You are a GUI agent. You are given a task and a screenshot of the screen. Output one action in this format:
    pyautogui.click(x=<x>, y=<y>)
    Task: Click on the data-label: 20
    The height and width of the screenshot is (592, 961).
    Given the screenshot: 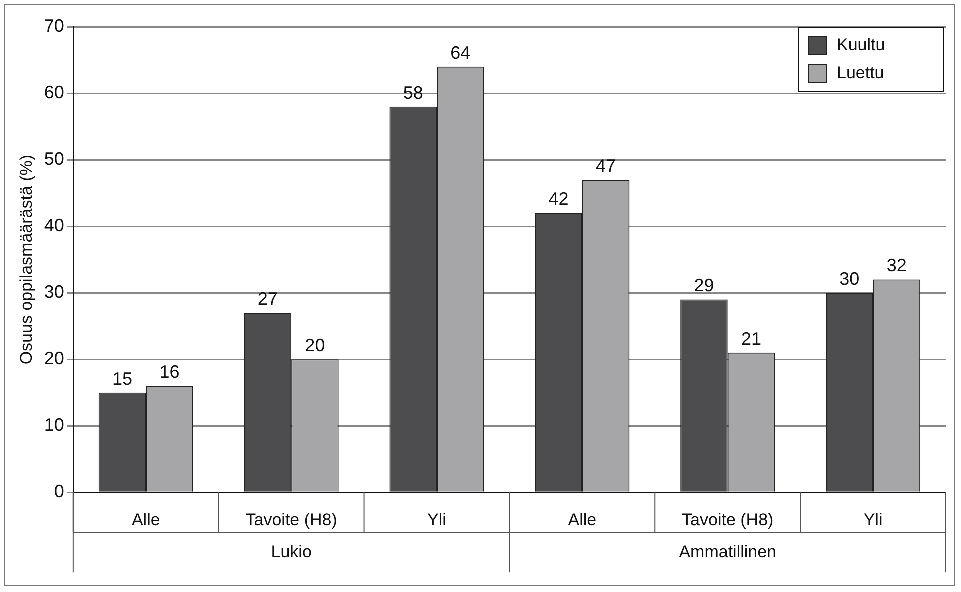 What is the action you would take?
    pyautogui.click(x=315, y=346)
    